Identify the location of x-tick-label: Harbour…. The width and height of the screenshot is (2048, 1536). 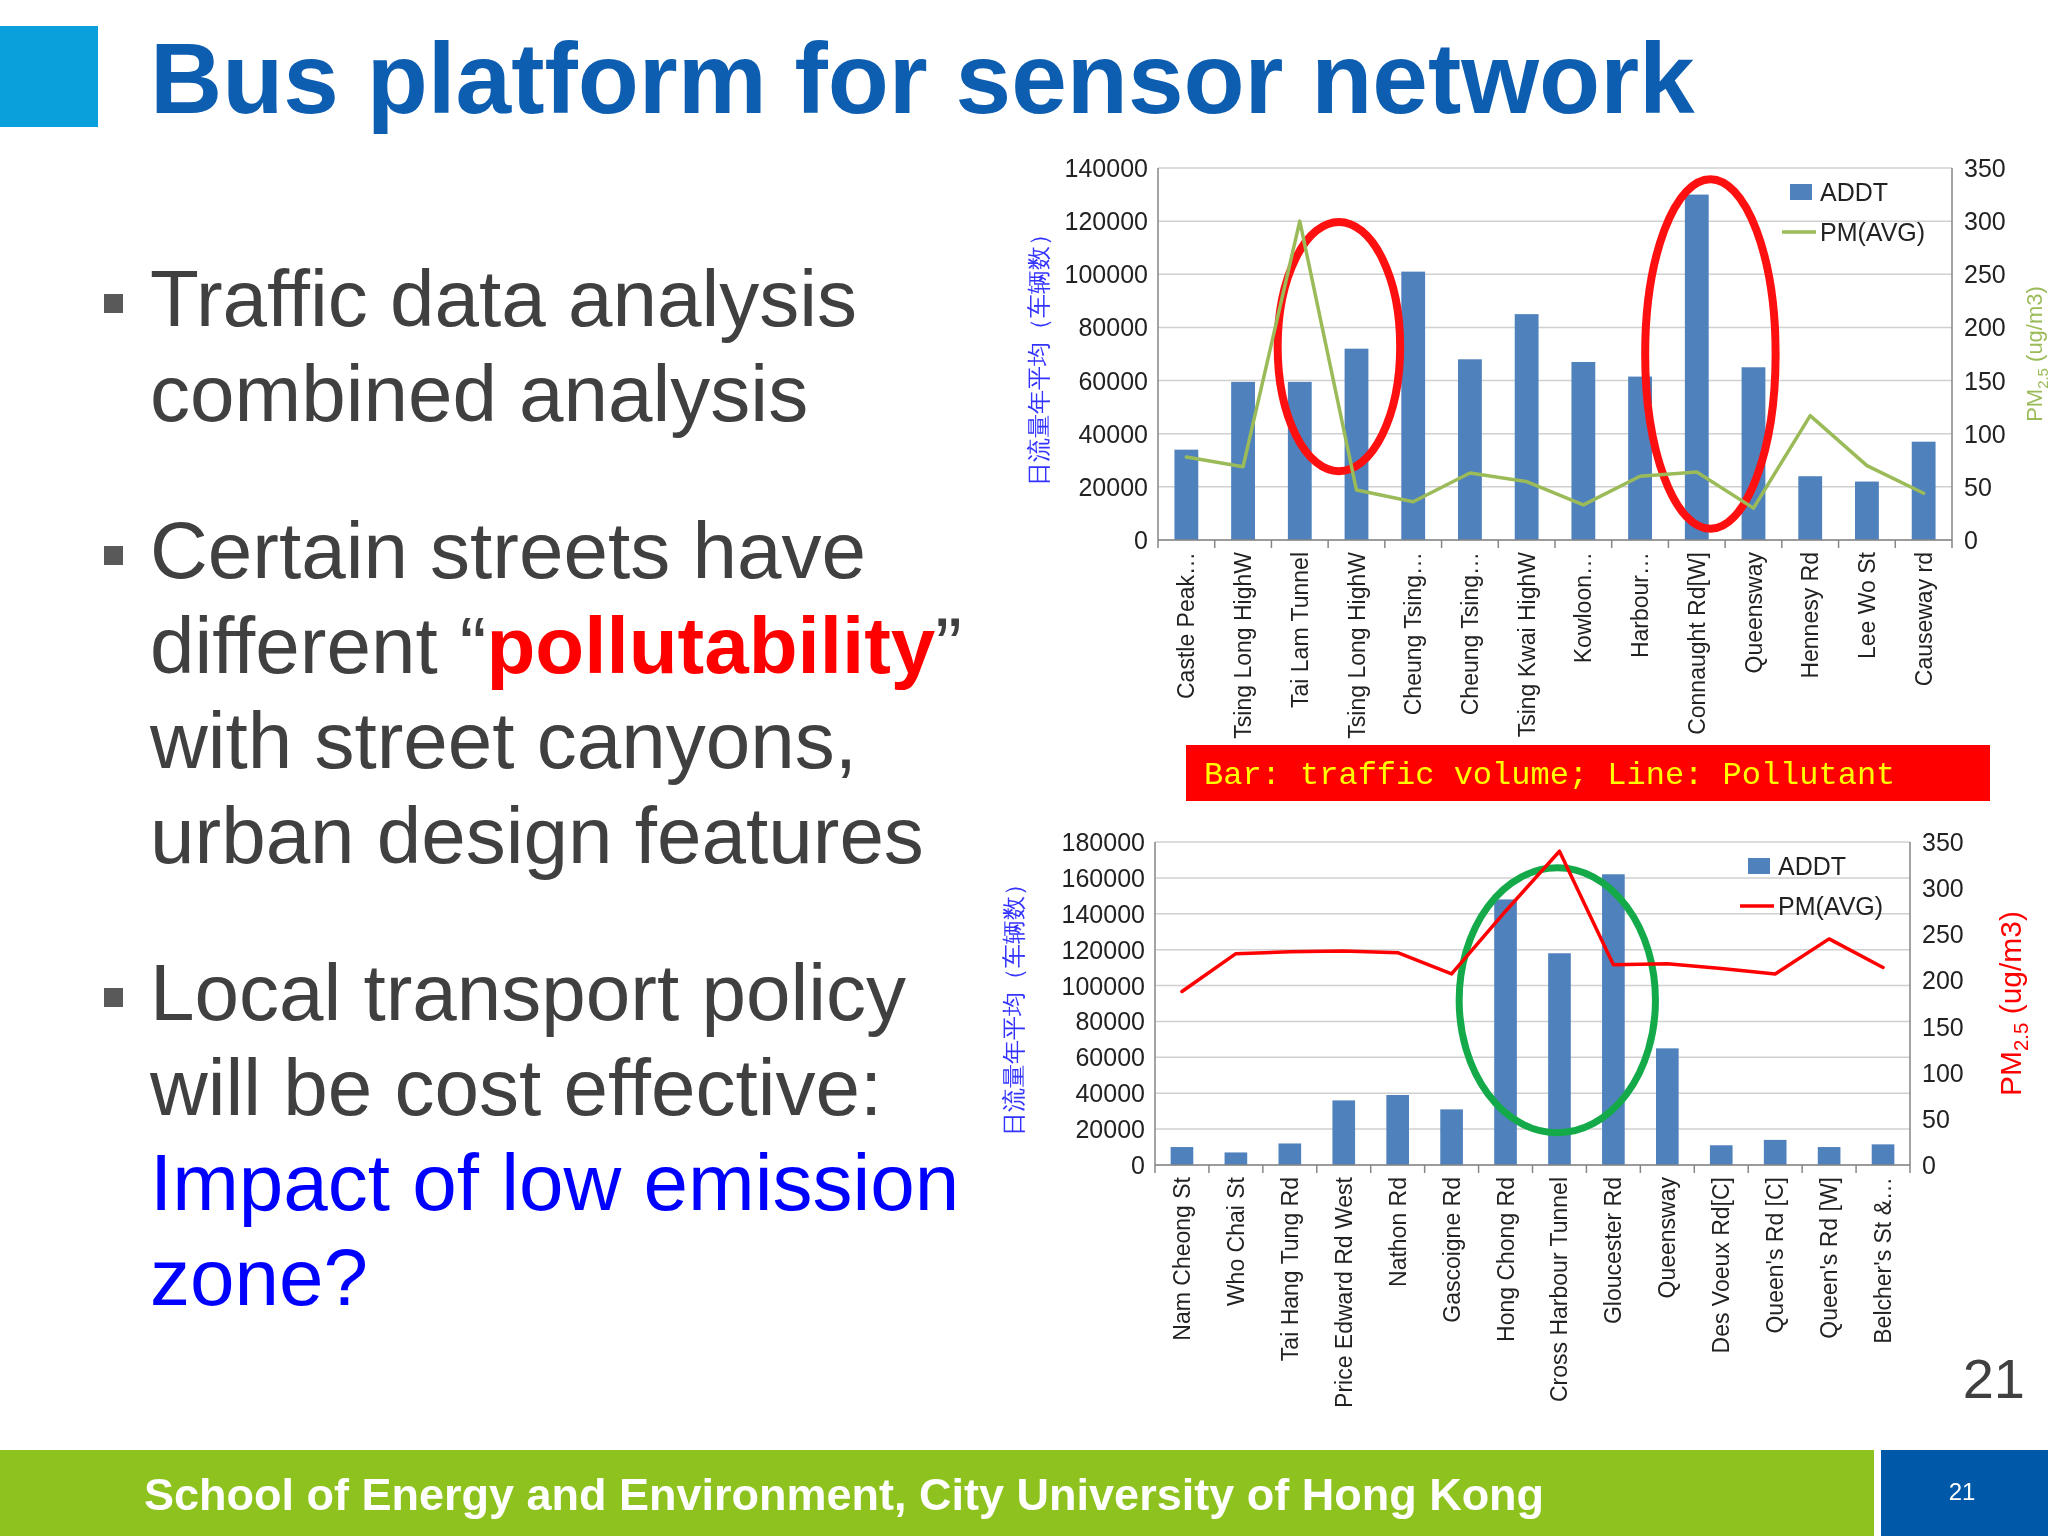
(1640, 605).